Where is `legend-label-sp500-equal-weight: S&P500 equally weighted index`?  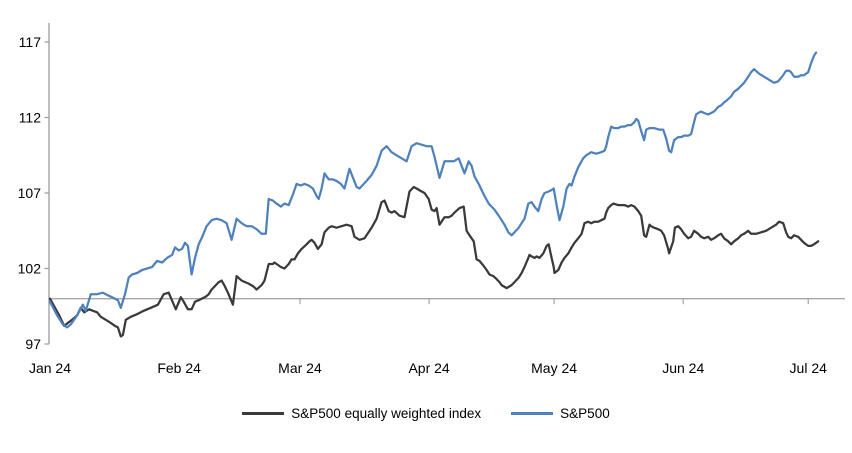
legend-label-sp500-equal-weight: S&P500 equally weighted index is located at coordinates (386, 413).